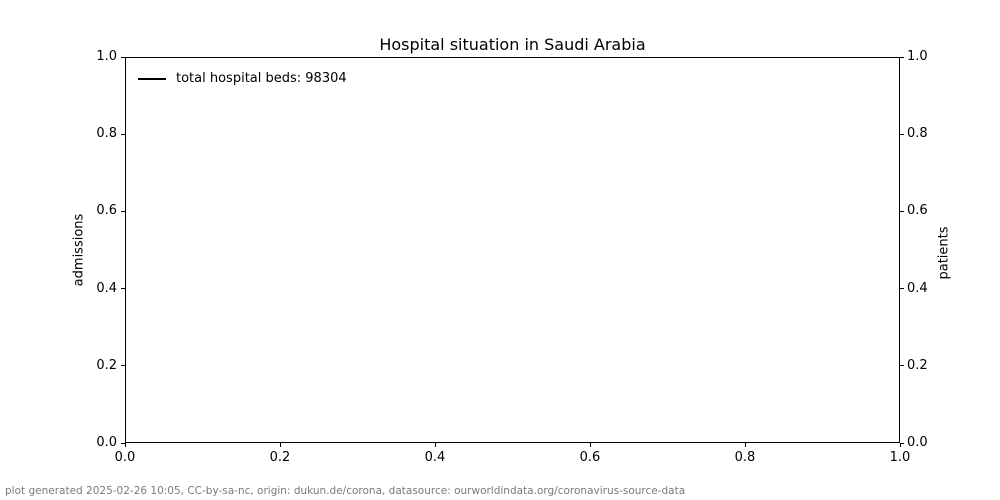  Describe the element at coordinates (745, 457) in the screenshot. I see `x-tick-label: 0.8` at that location.